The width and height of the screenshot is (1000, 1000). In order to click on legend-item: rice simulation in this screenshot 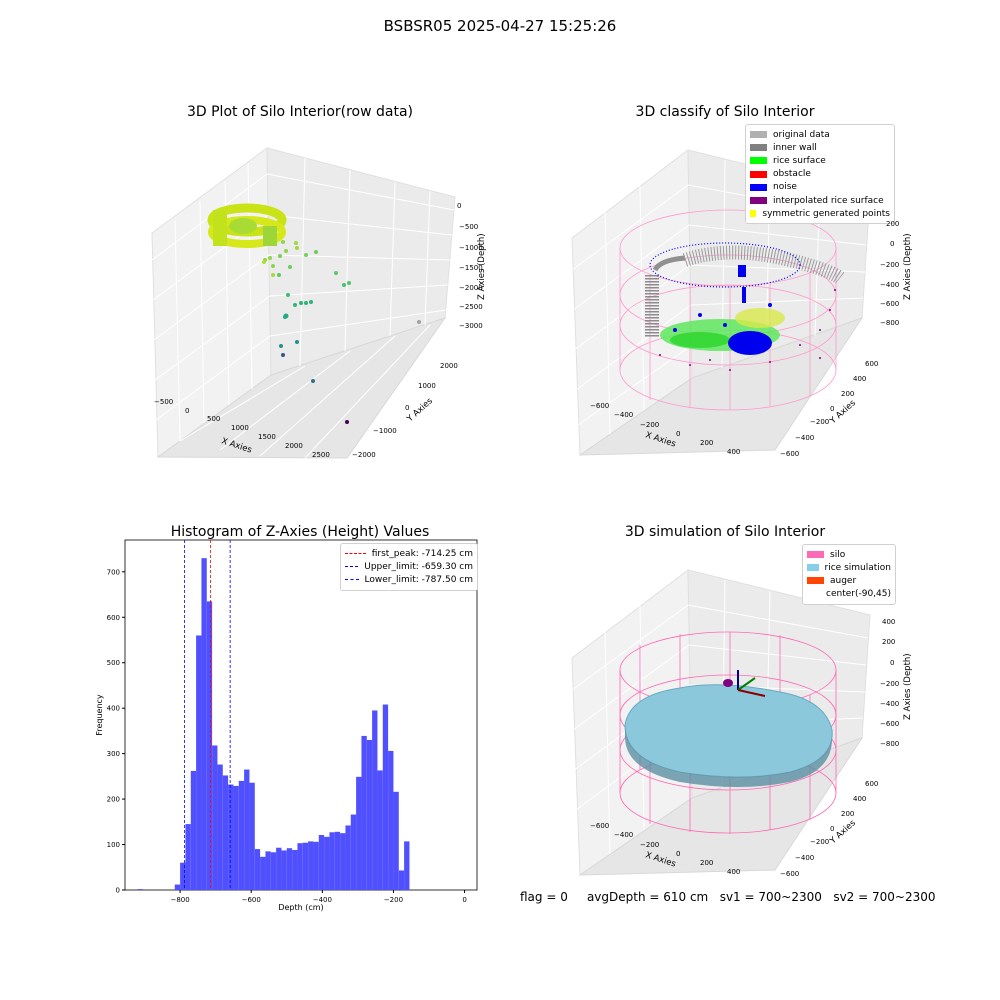, I will do `click(849, 567)`.